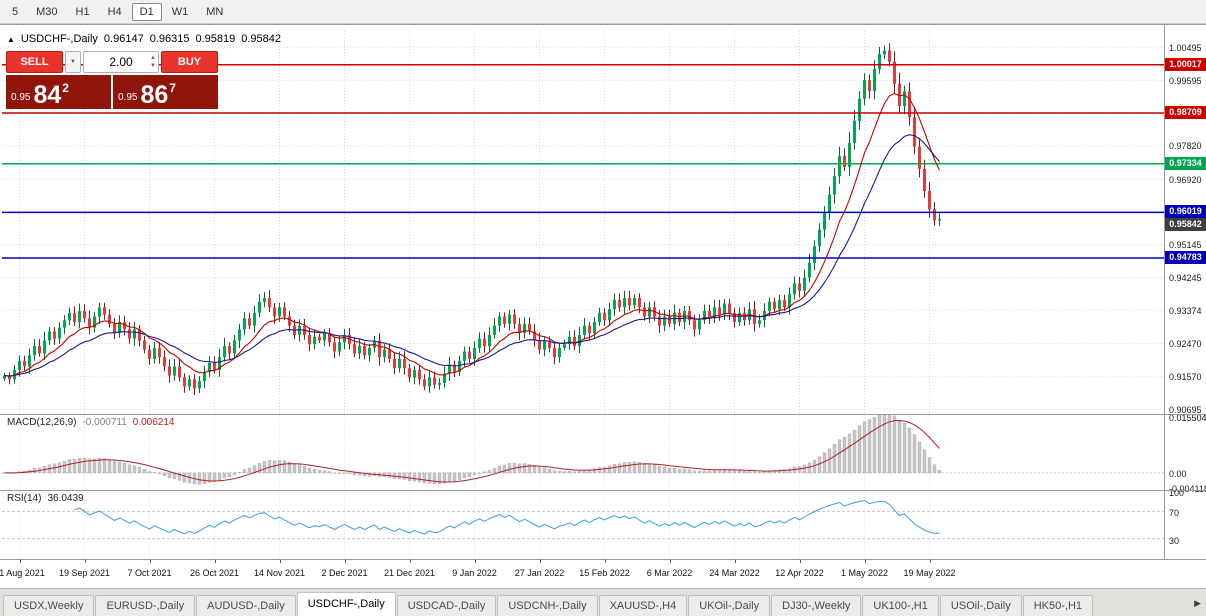  I want to click on rsi-svg, so click(583, 525).